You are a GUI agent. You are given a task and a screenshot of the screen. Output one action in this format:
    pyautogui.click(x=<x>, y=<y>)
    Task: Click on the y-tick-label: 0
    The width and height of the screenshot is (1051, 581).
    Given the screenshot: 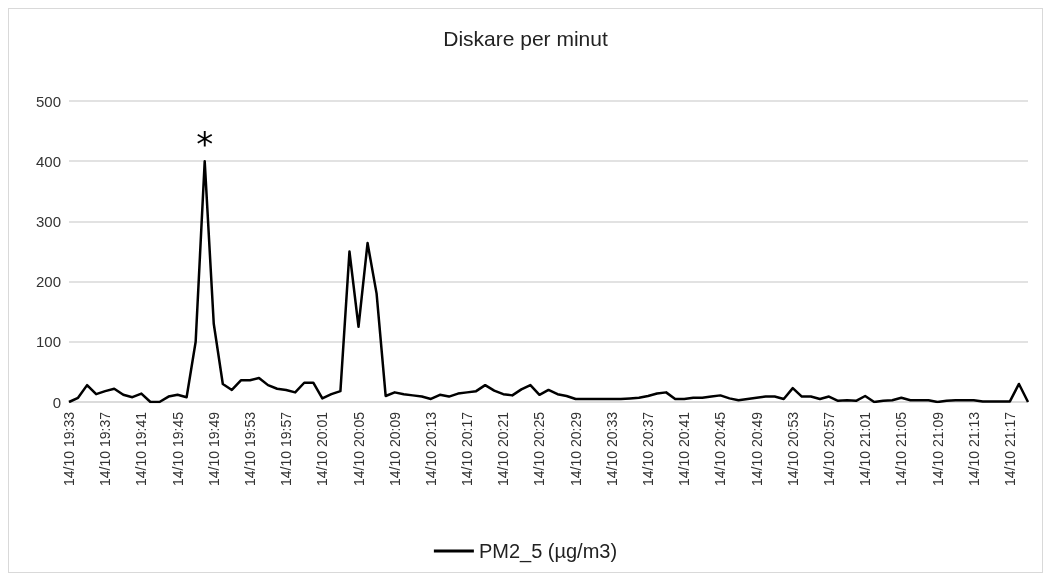 What is the action you would take?
    pyautogui.click(x=56, y=402)
    